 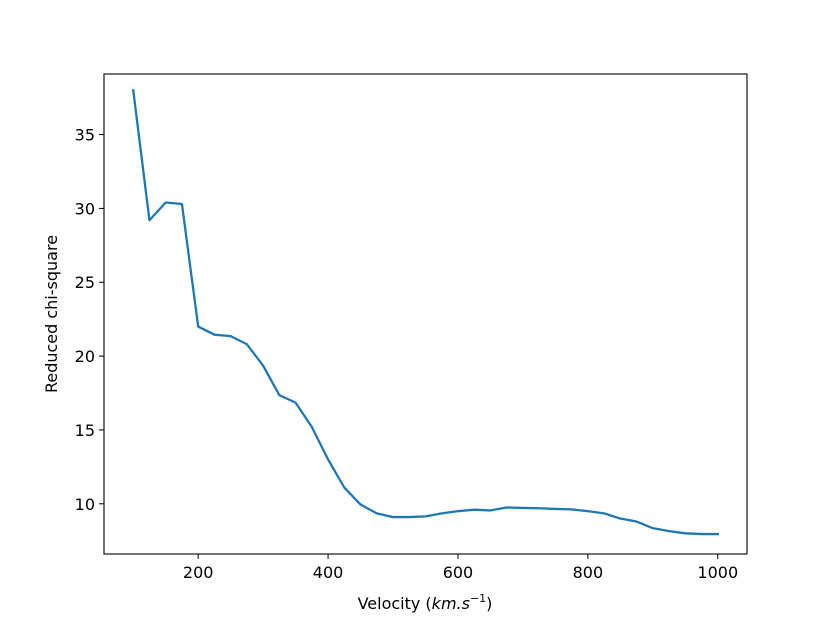 I want to click on x-axis-ticks: 200 400 600 800 1000, so click(x=460, y=568).